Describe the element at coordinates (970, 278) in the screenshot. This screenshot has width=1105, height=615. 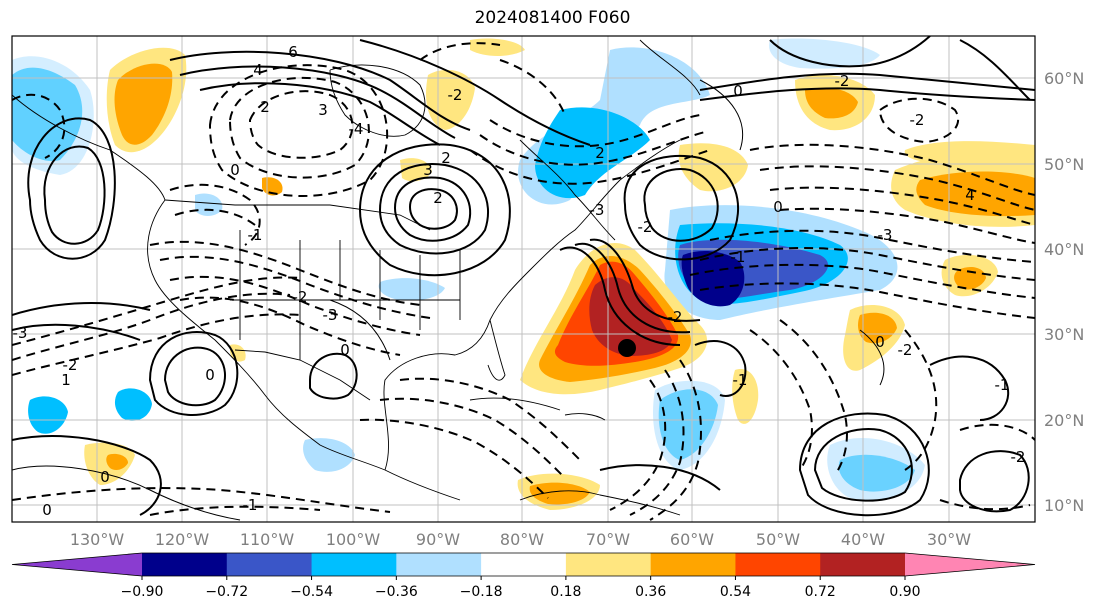
I see `pos-area-azores-orange` at that location.